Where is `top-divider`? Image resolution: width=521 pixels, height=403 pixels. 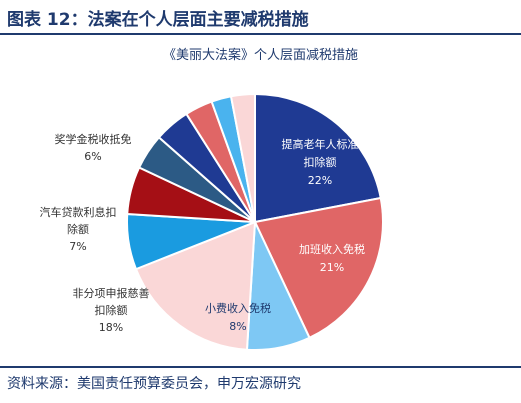
top-divider is located at coordinates (260, 34).